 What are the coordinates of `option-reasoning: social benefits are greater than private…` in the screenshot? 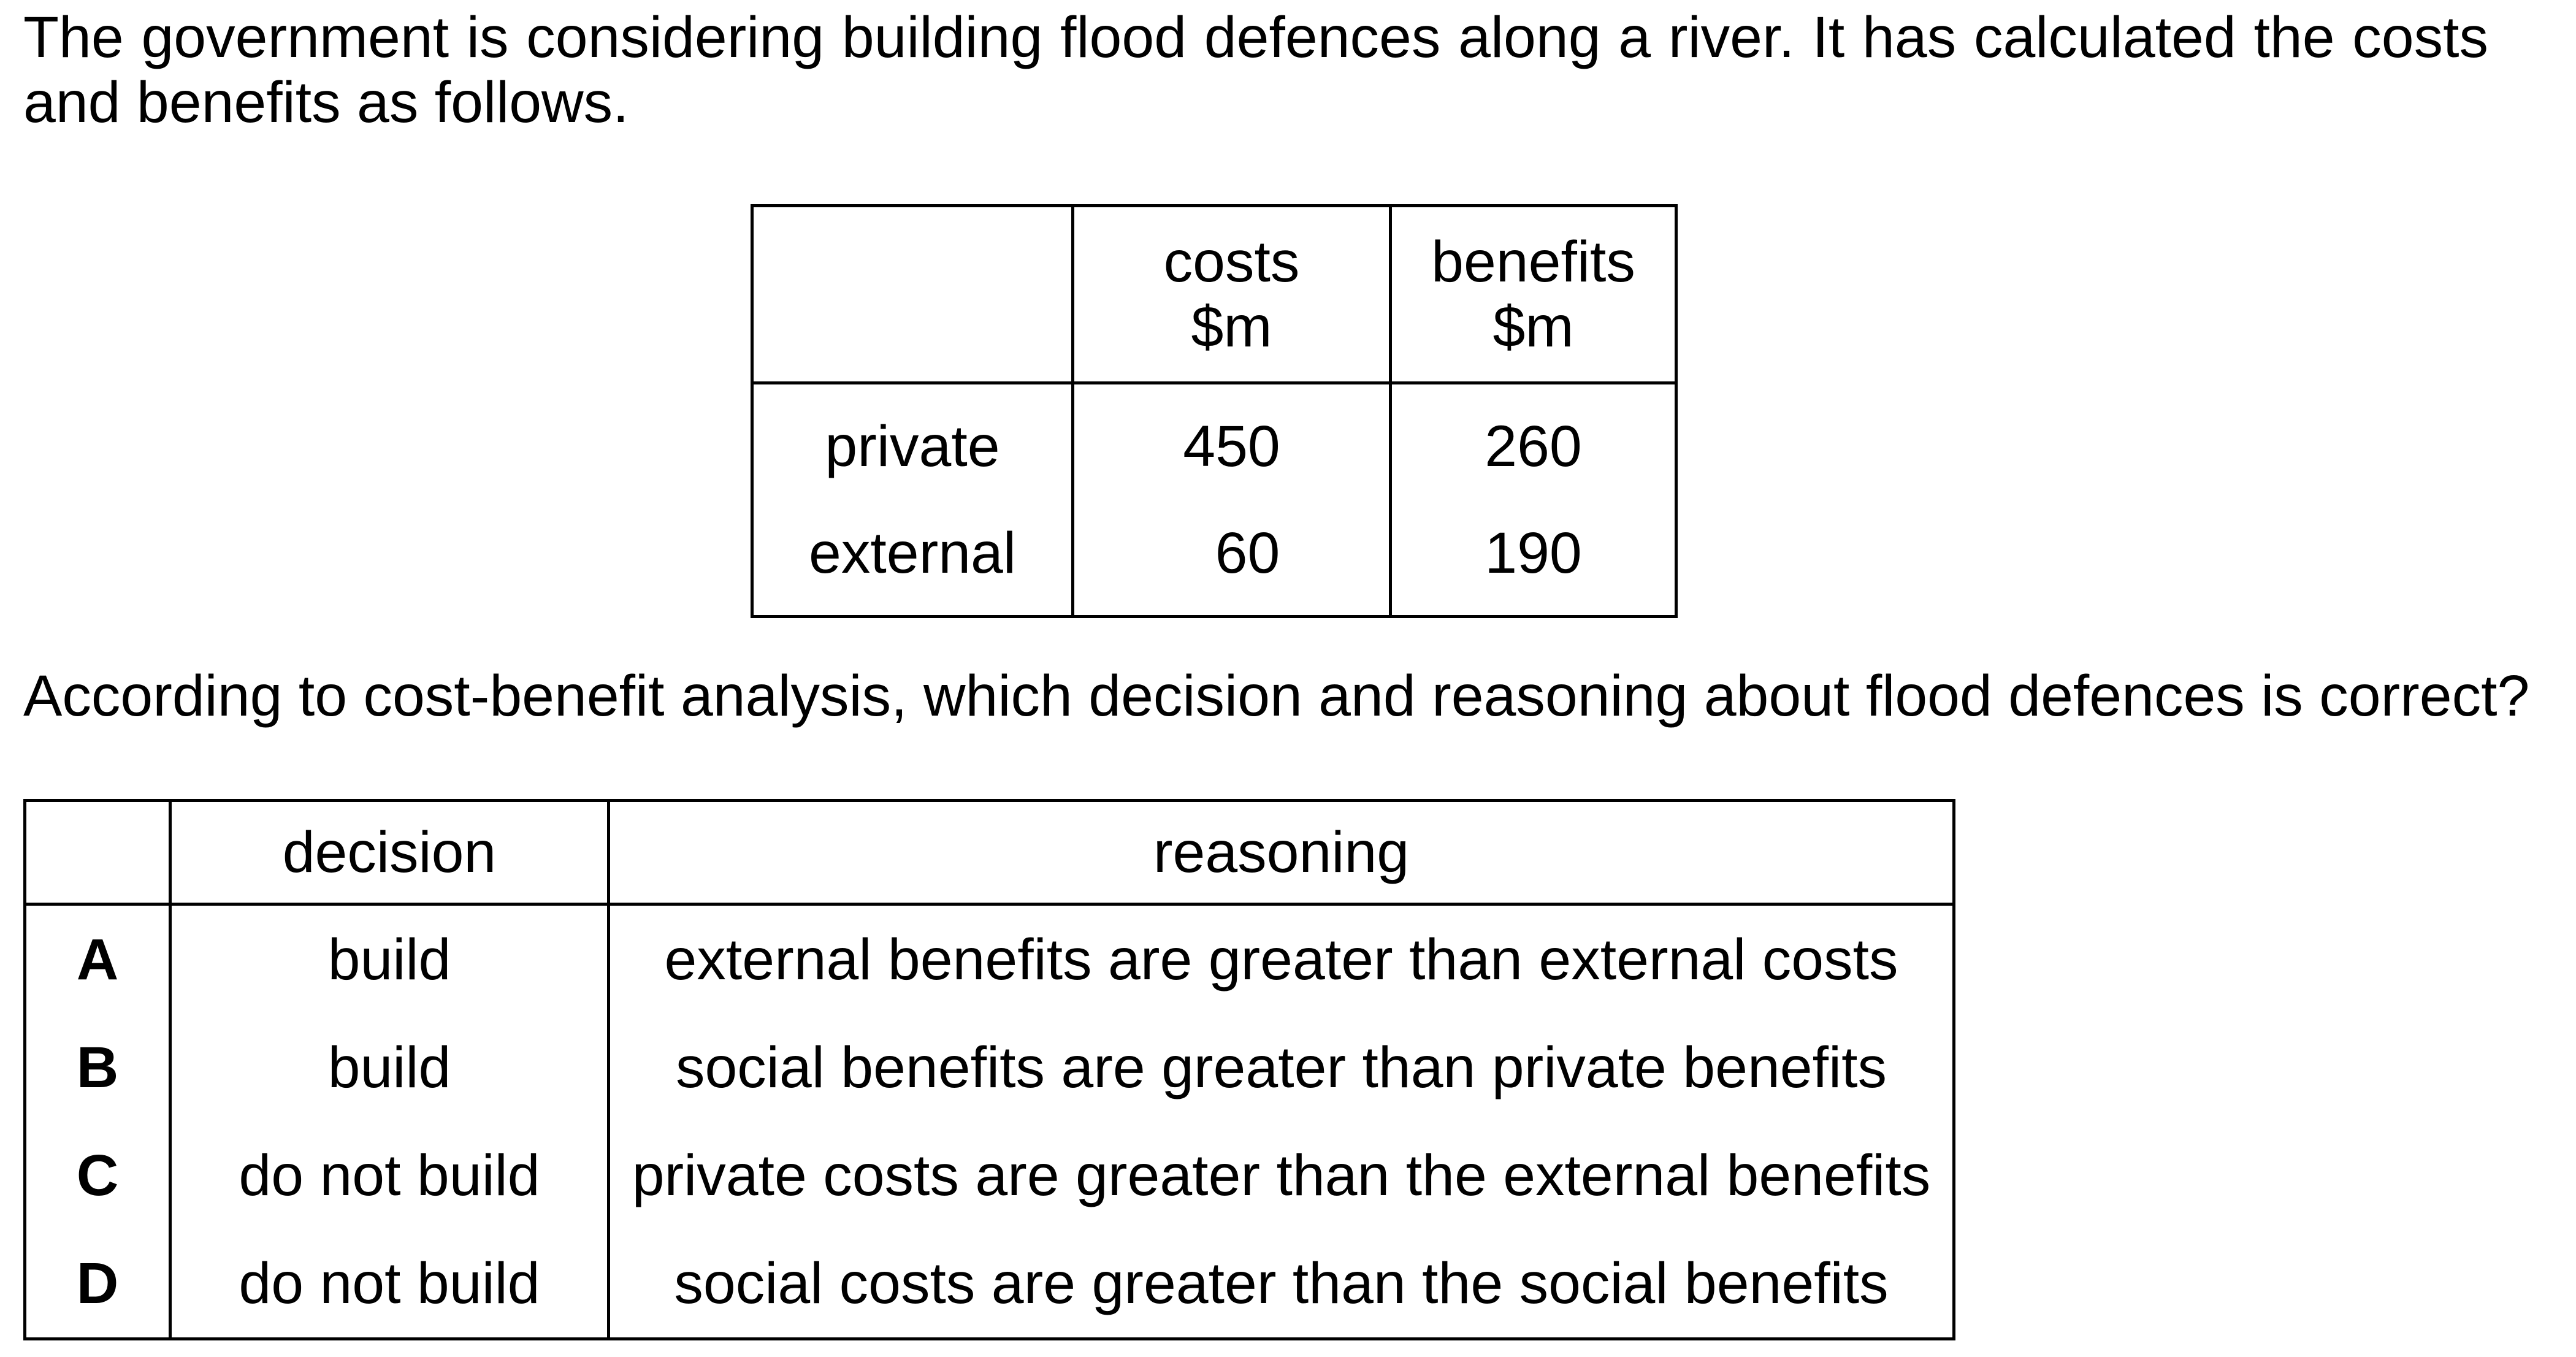 It's located at (1281, 1068).